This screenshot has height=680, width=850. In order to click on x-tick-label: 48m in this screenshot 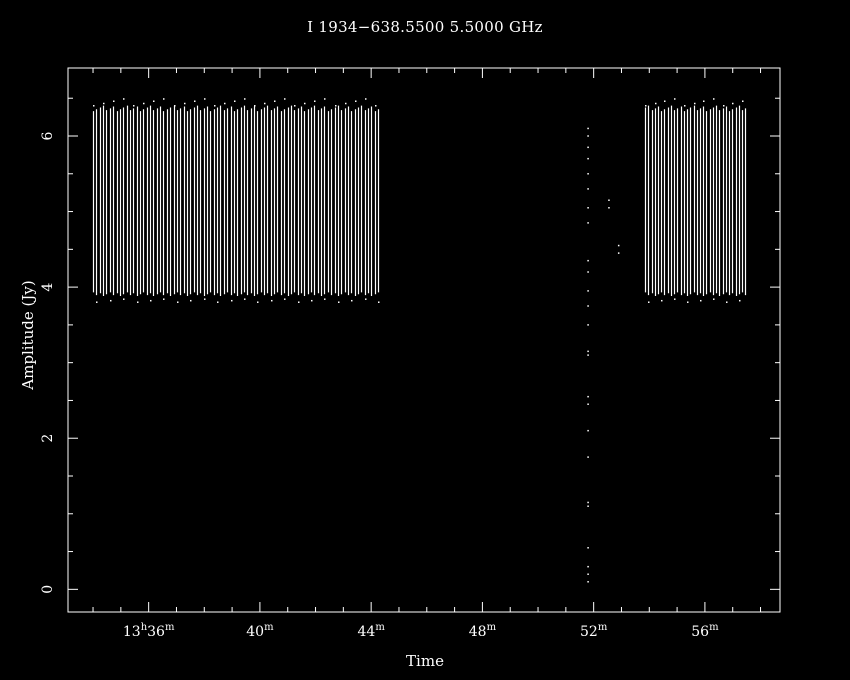, I will do `click(483, 631)`.